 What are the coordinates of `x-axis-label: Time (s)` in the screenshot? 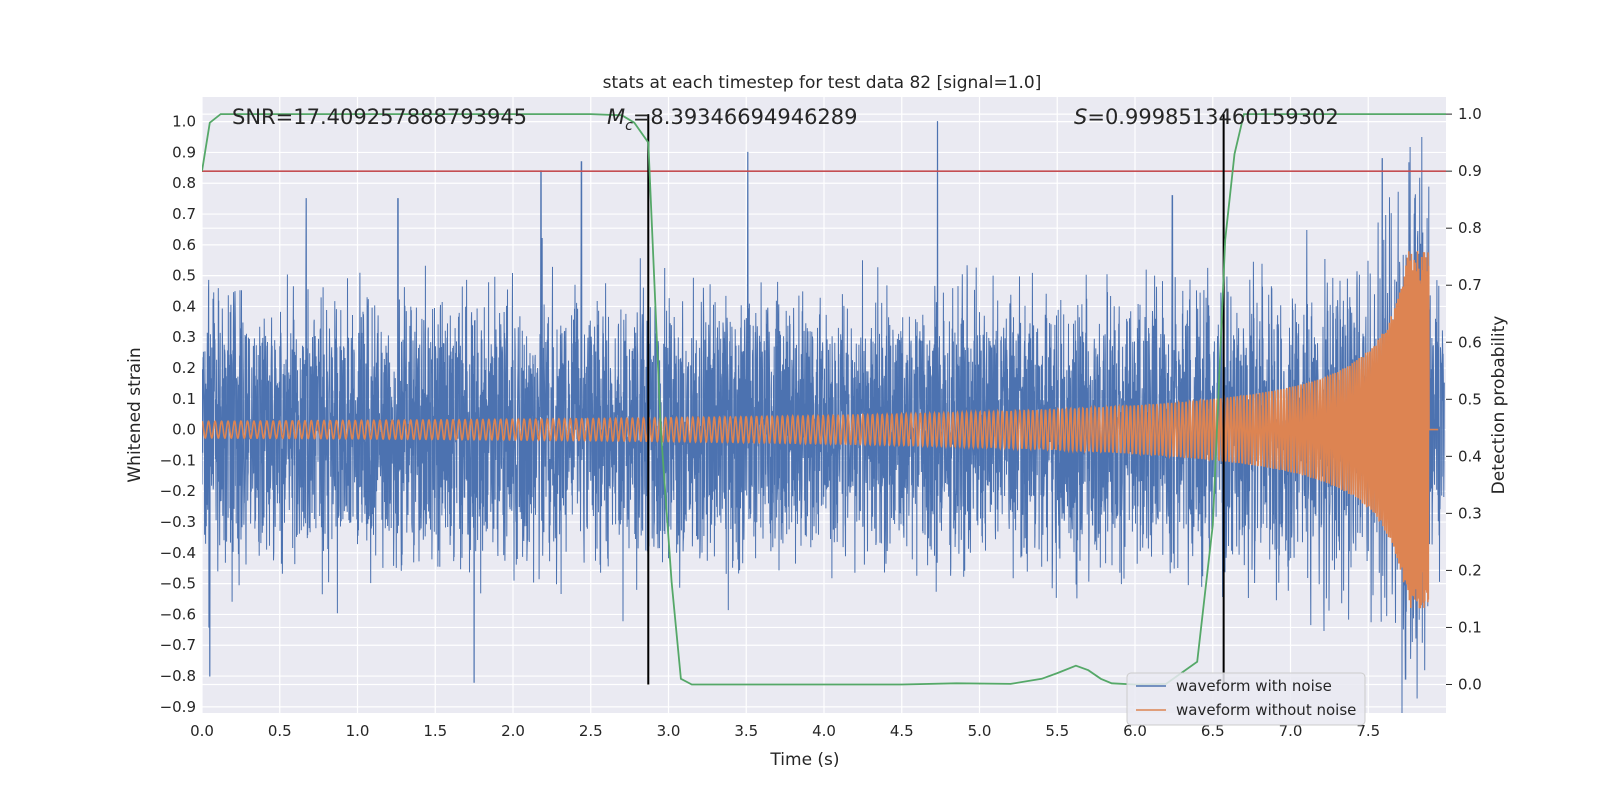 It's located at (804, 760).